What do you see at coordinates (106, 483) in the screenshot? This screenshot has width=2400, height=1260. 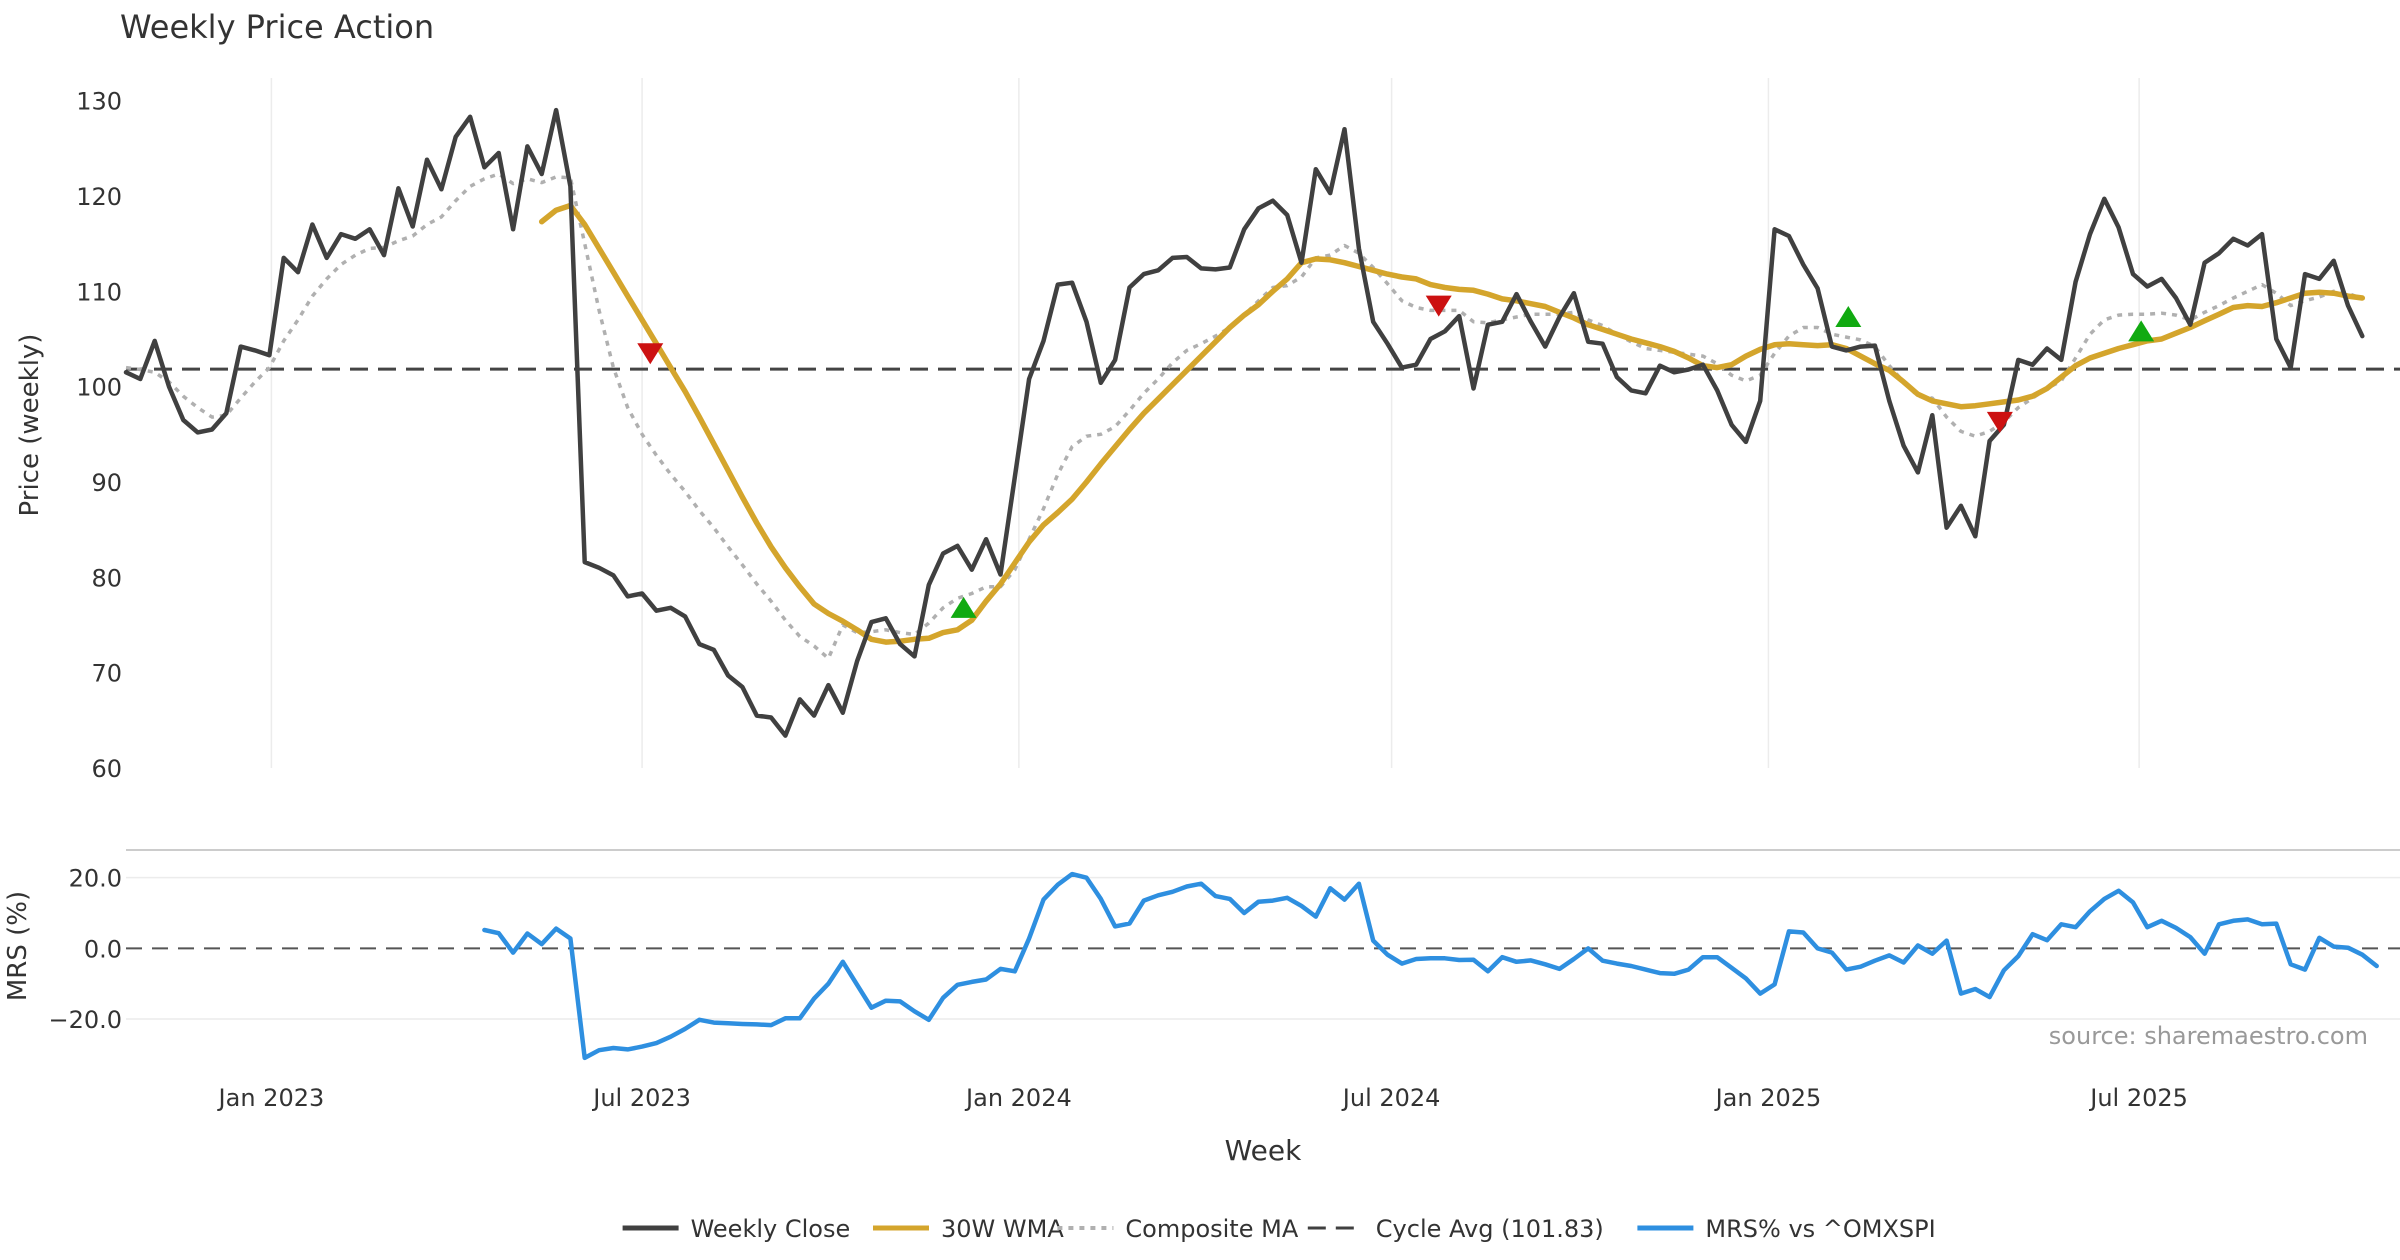 I see `price-y-tick-label: 90` at bounding box center [106, 483].